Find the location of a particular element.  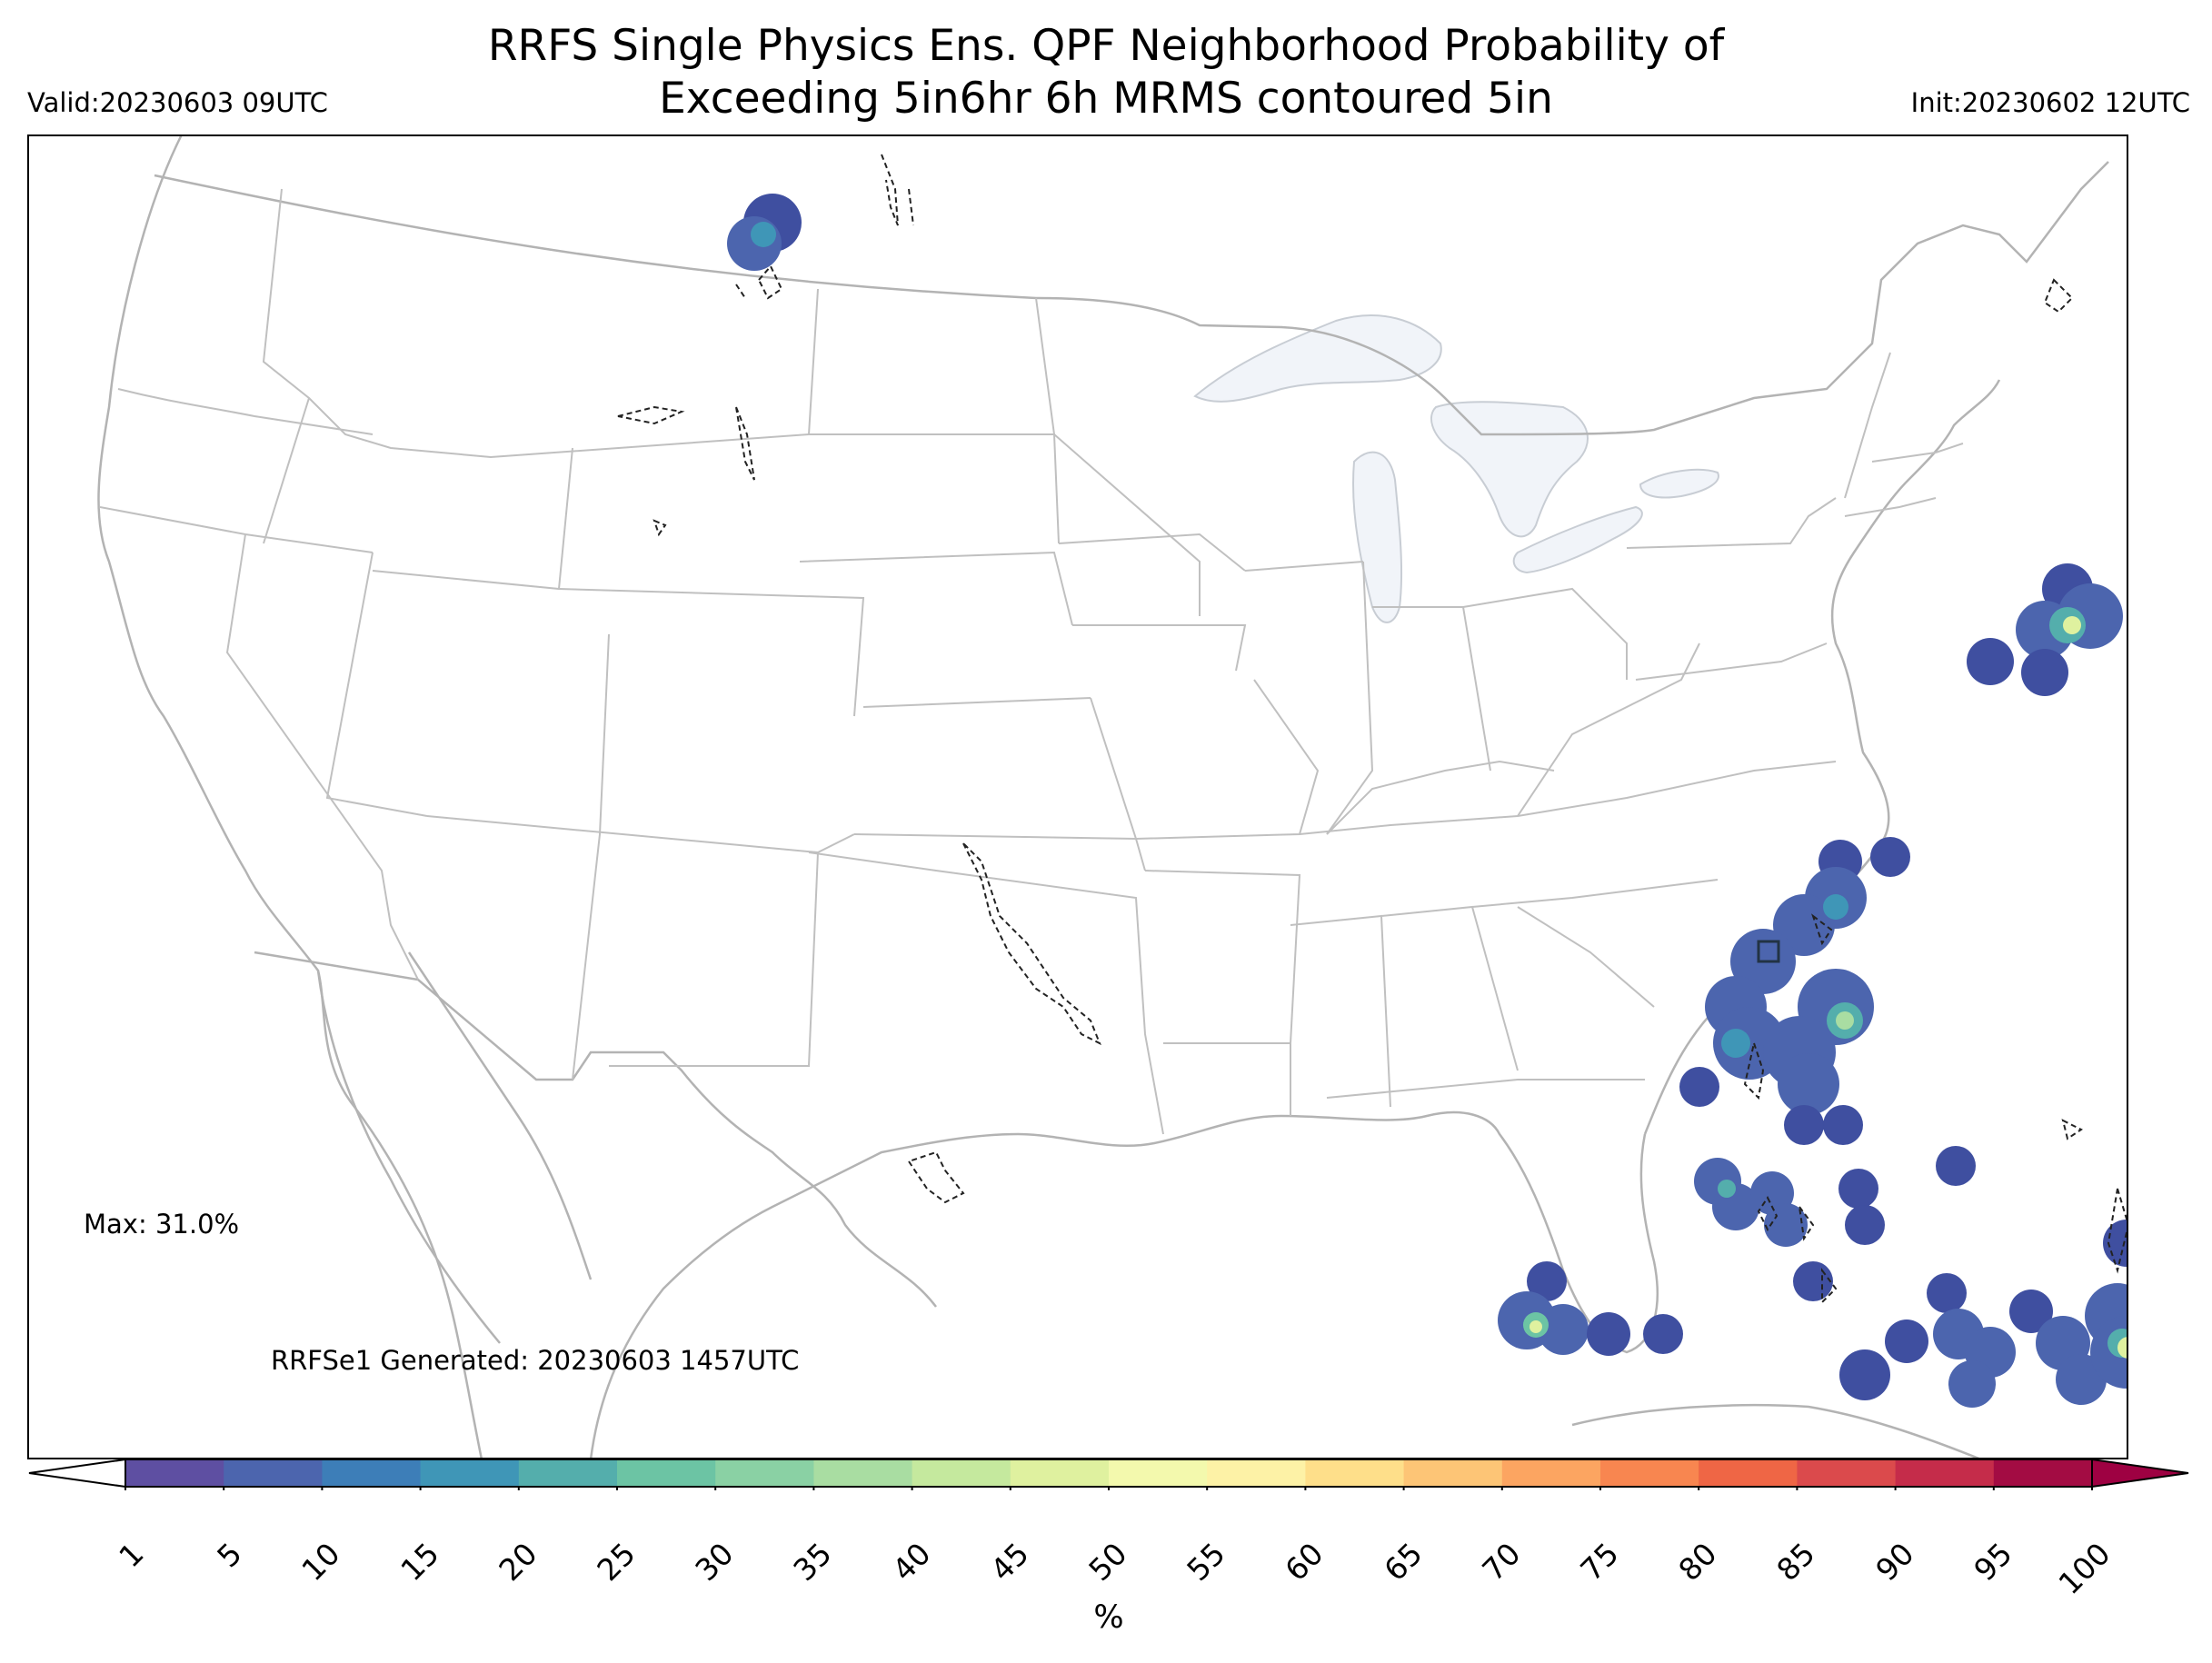

probability-atlantic-ne is located at coordinates (2045, 629).